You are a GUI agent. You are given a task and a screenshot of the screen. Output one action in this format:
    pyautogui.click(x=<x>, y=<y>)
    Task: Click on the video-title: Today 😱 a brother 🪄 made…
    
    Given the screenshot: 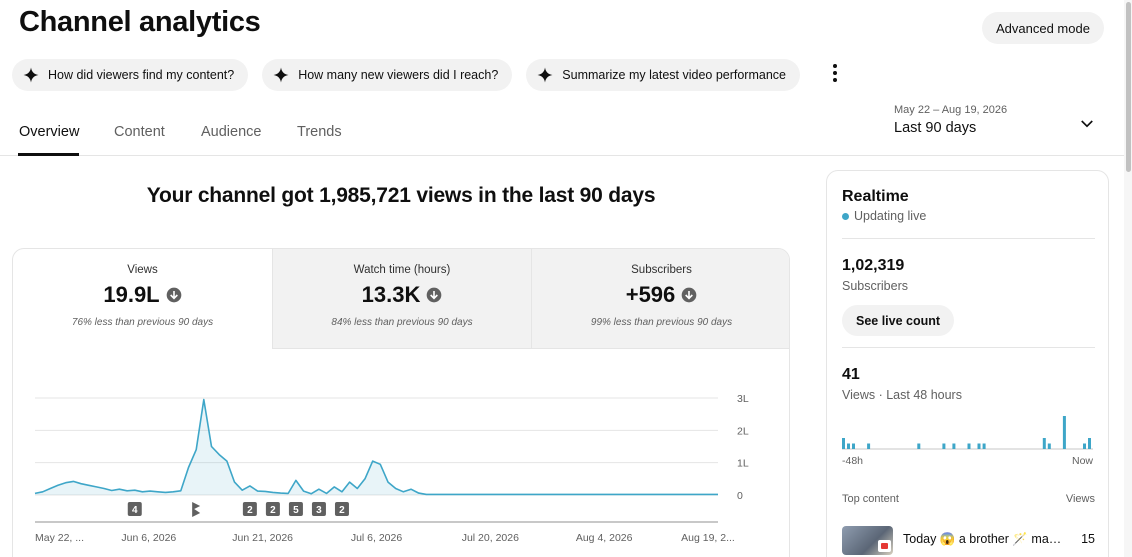 What is the action you would take?
    pyautogui.click(x=983, y=539)
    